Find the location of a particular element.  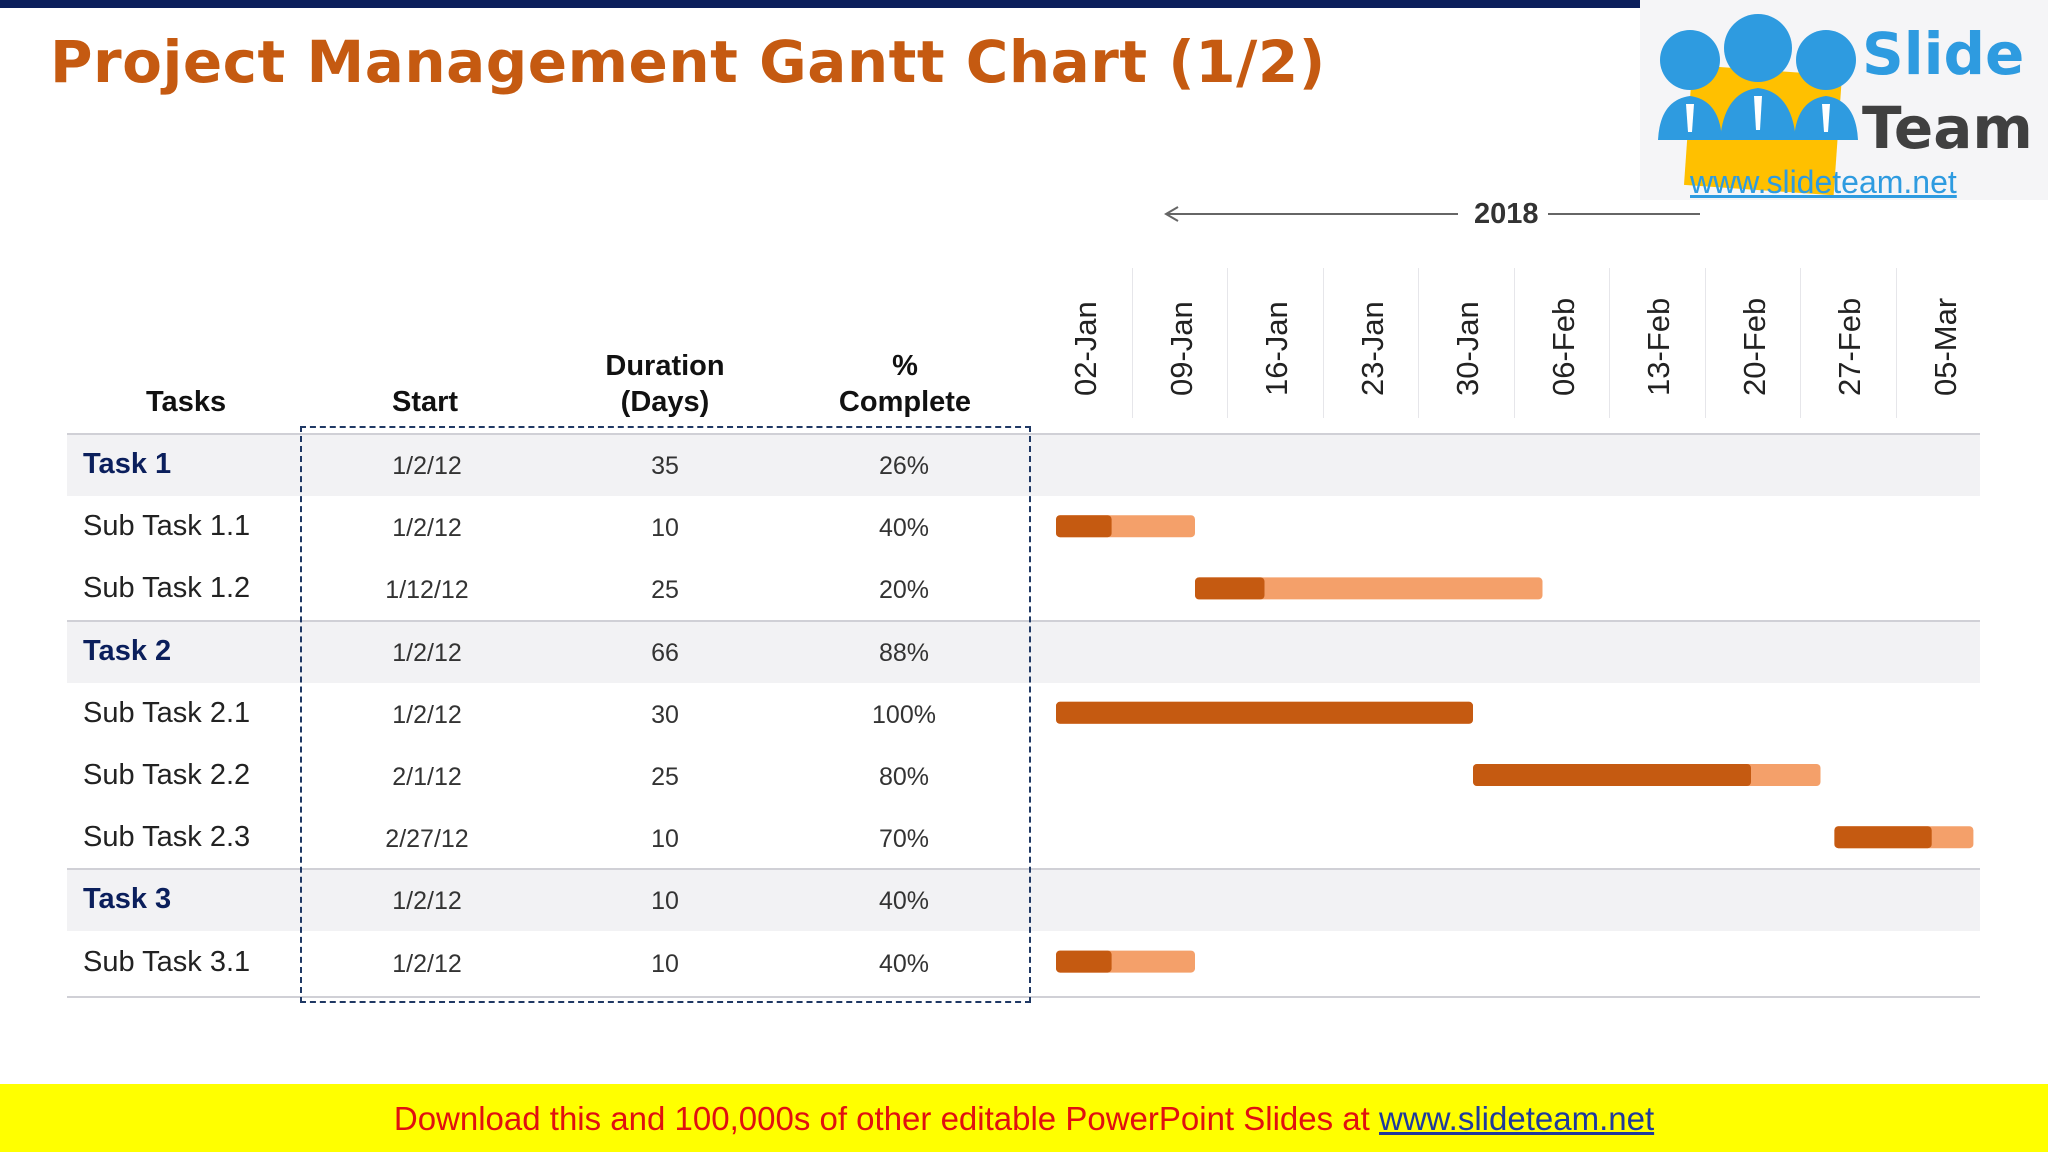

header-duration-line2: (Days) is located at coordinates (665, 402).